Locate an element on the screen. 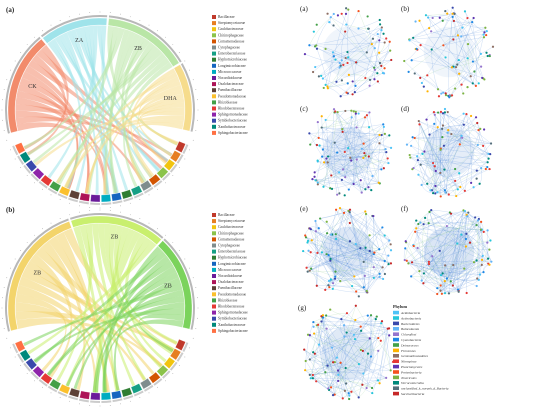 Image resolution: width=550 pixels, height=413 pixels. legend-item: Enterobacteriaceae is located at coordinates (232, 252).